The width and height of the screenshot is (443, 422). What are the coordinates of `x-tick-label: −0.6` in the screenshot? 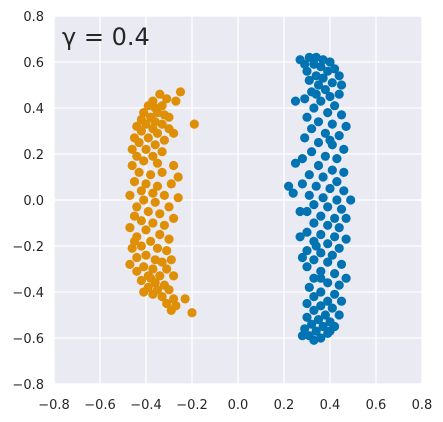 It's located at (100, 405).